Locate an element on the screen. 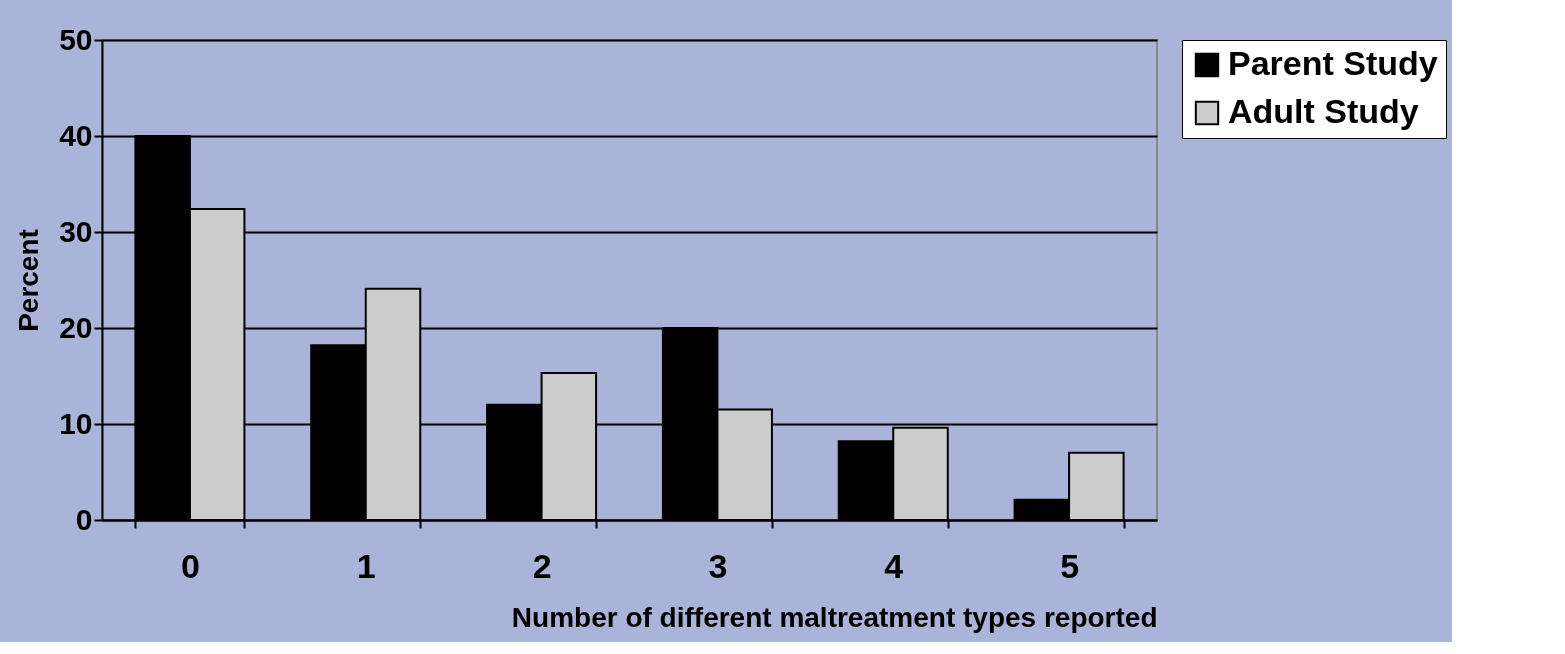 The image size is (1565, 654). x-tick-label: 4 is located at coordinates (894, 565).